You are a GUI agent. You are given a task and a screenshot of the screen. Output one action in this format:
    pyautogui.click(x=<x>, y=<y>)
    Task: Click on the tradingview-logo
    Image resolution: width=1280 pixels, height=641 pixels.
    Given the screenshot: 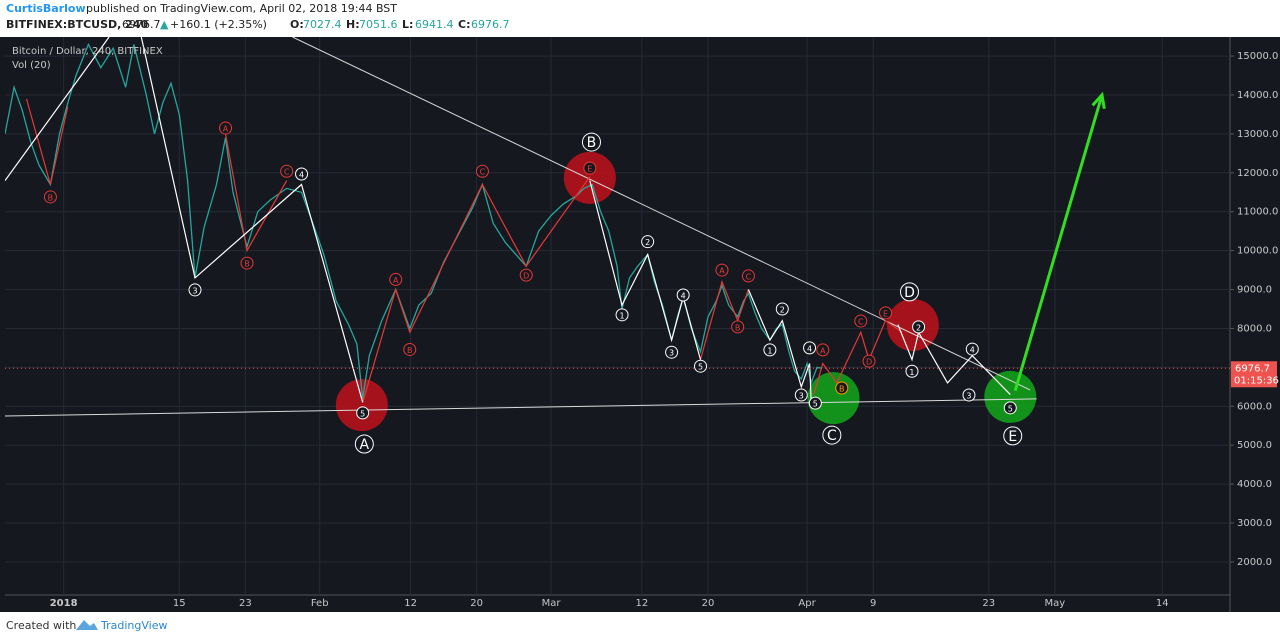 What is the action you would take?
    pyautogui.click(x=87, y=625)
    